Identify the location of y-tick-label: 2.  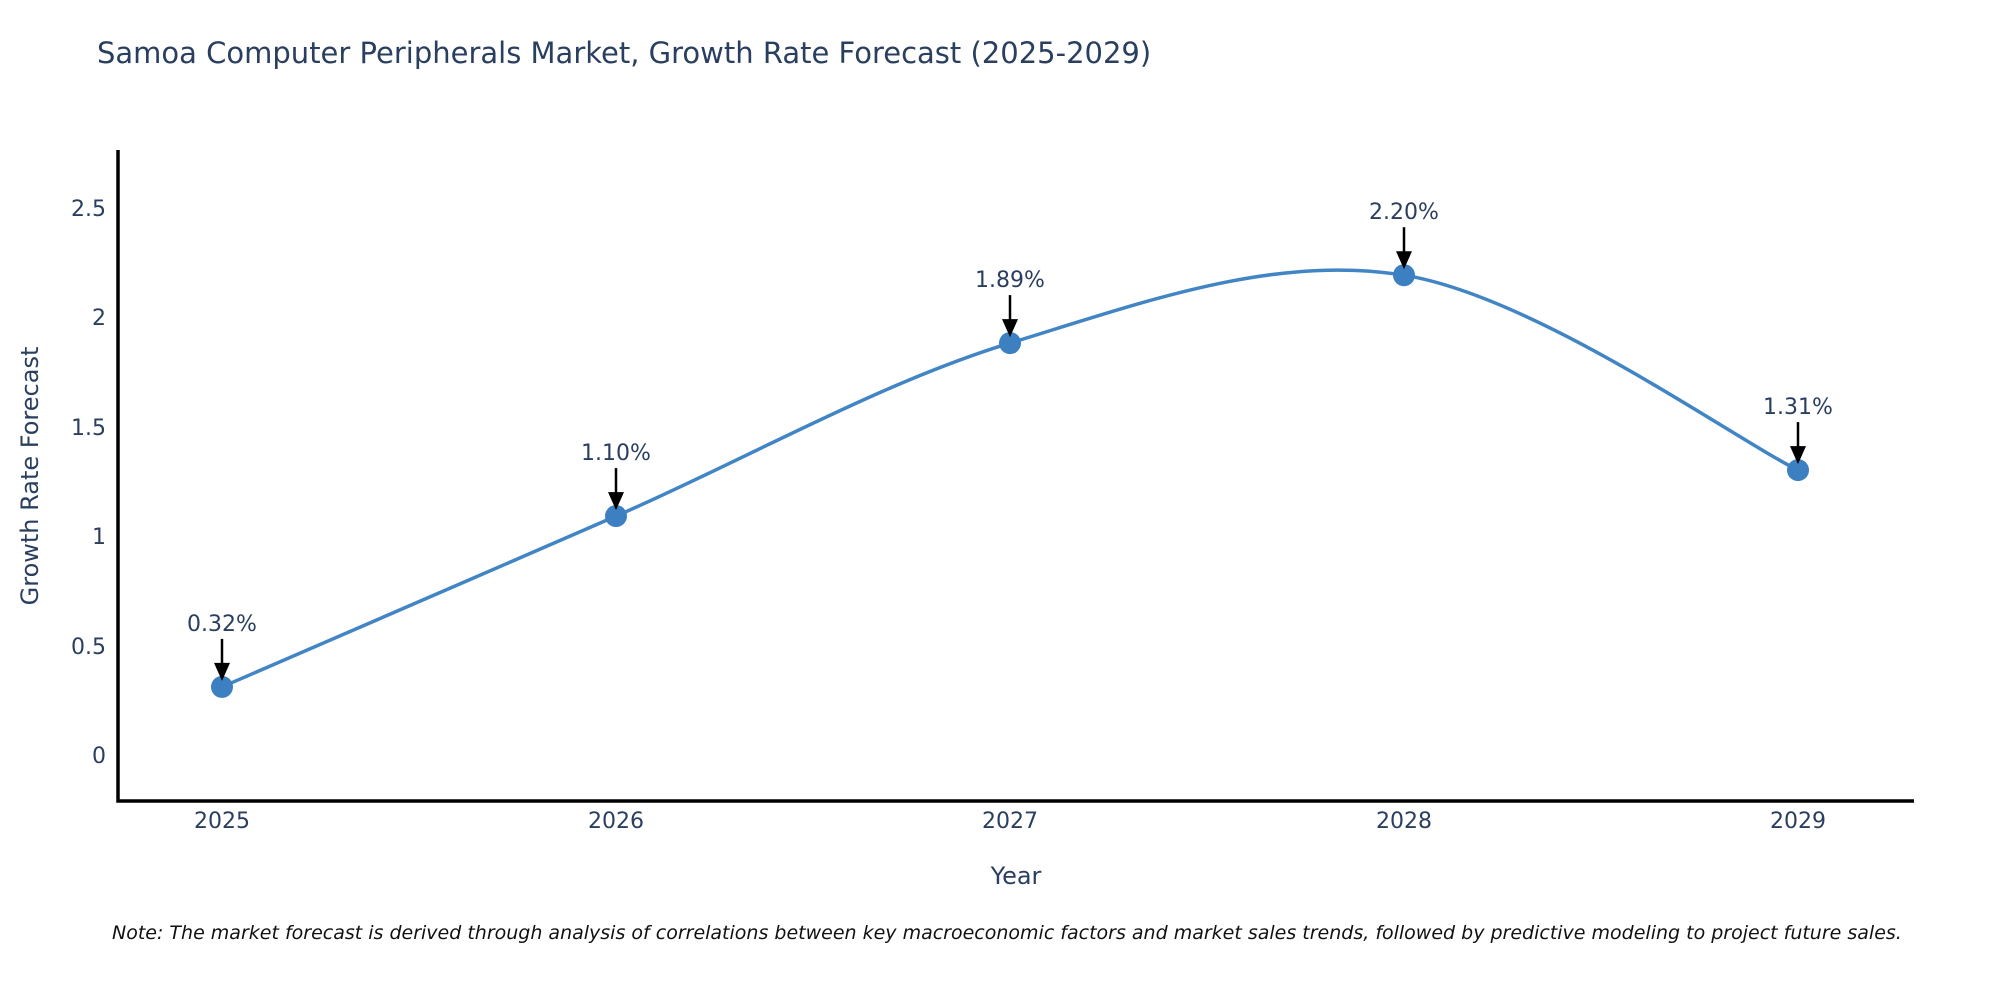
(99, 318).